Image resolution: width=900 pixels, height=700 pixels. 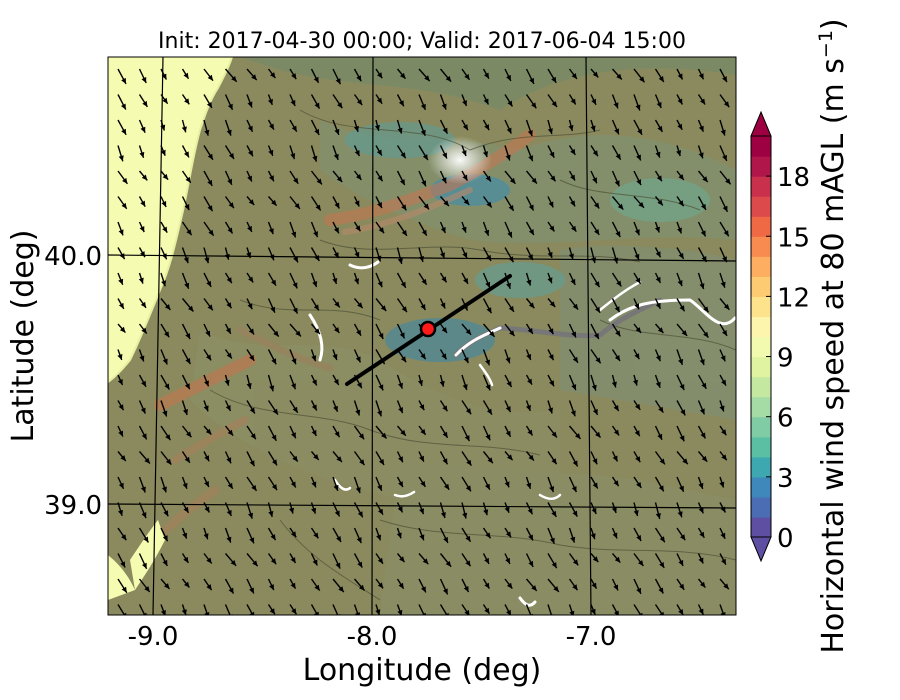 I want to click on colorbar-segment, so click(x=761, y=347).